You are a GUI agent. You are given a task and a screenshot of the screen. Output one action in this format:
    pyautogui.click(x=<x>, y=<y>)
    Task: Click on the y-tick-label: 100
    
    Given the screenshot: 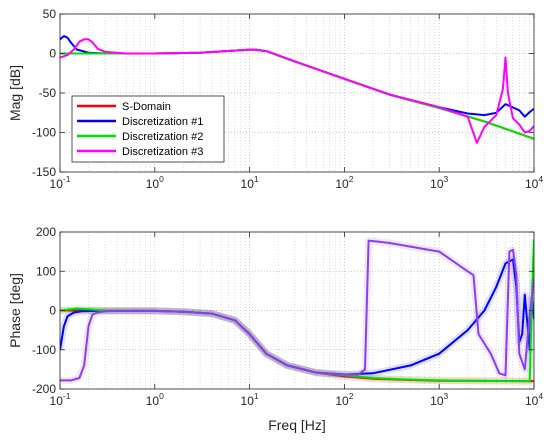 What is the action you would take?
    pyautogui.click(x=46, y=271)
    